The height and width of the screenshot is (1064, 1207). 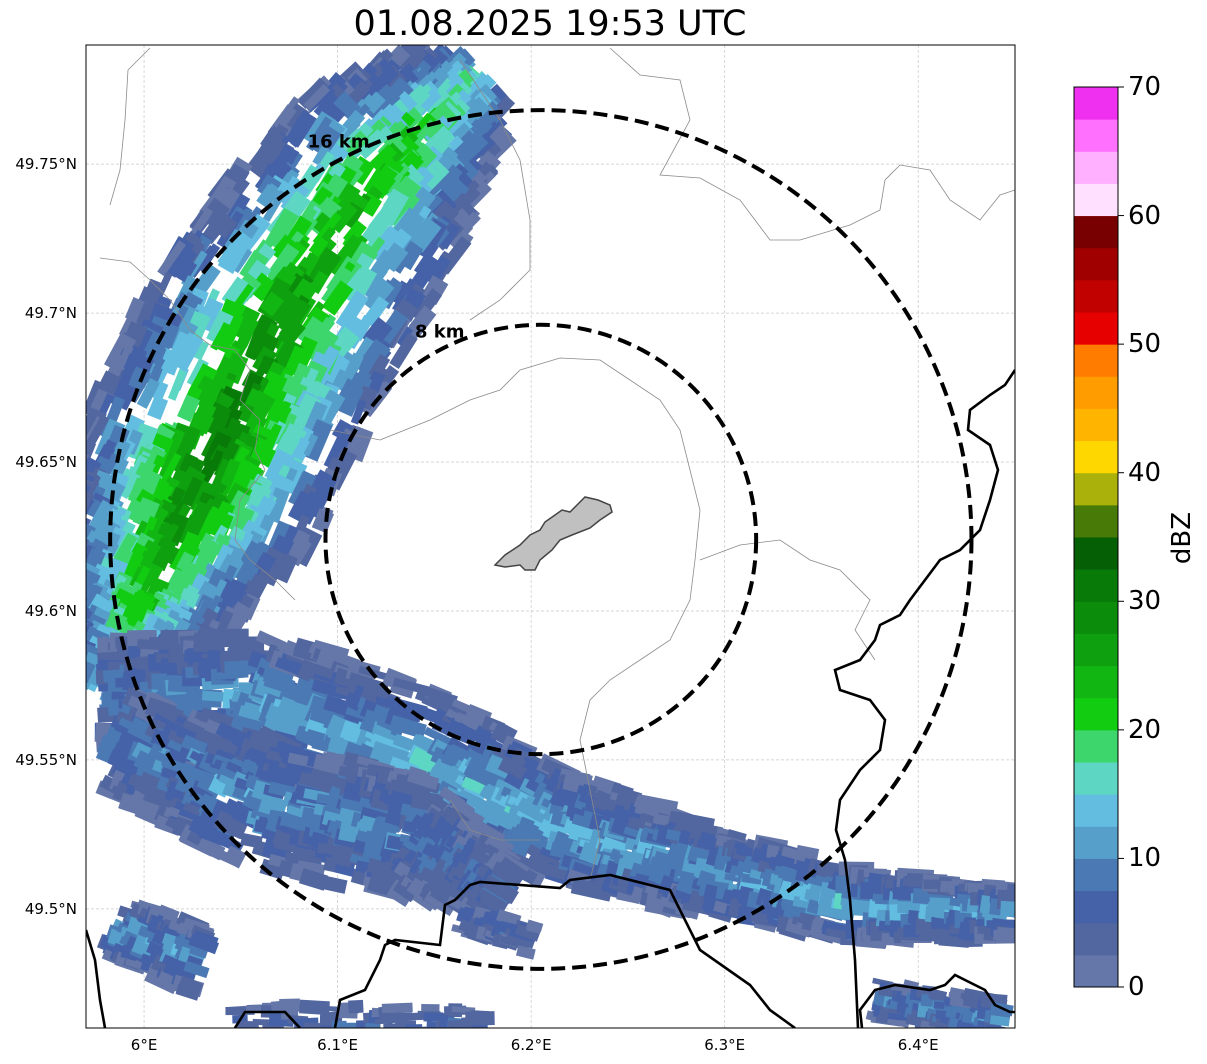 I want to click on lat-tick-label: 49.75°N, so click(x=46, y=164).